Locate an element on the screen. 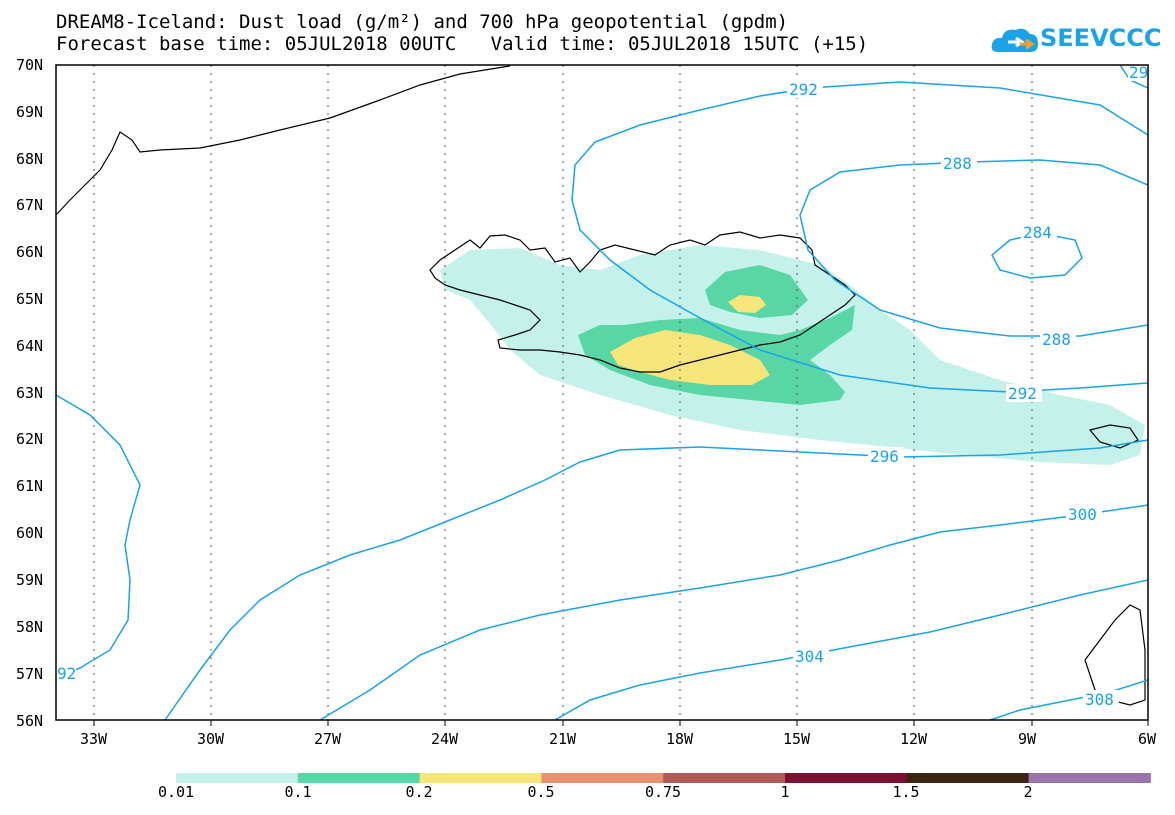  contour-label: 284 is located at coordinates (1037, 232).